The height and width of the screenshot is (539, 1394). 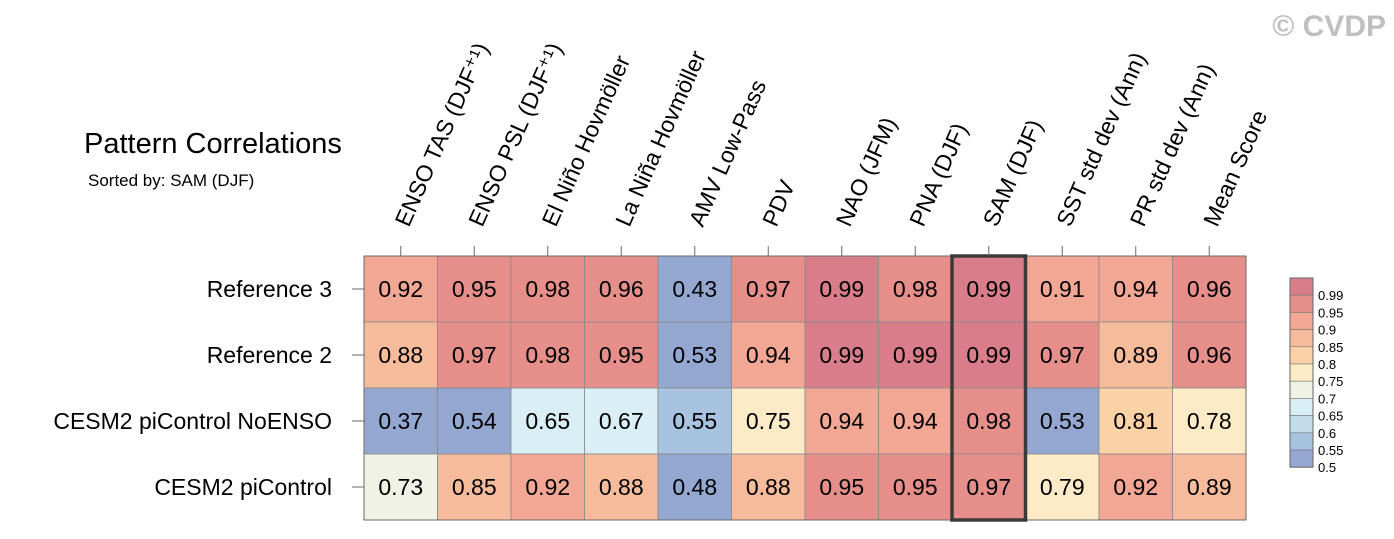 I want to click on colorbar-tick-label: 0.5, so click(x=1327, y=467).